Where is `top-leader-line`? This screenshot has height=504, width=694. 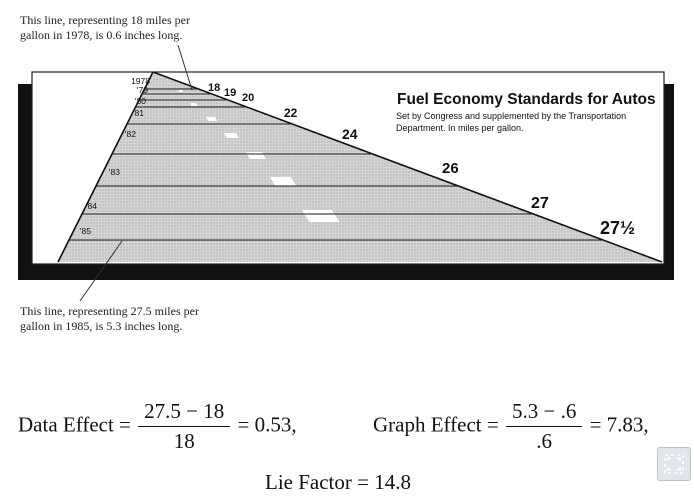
top-leader-line is located at coordinates (185, 67).